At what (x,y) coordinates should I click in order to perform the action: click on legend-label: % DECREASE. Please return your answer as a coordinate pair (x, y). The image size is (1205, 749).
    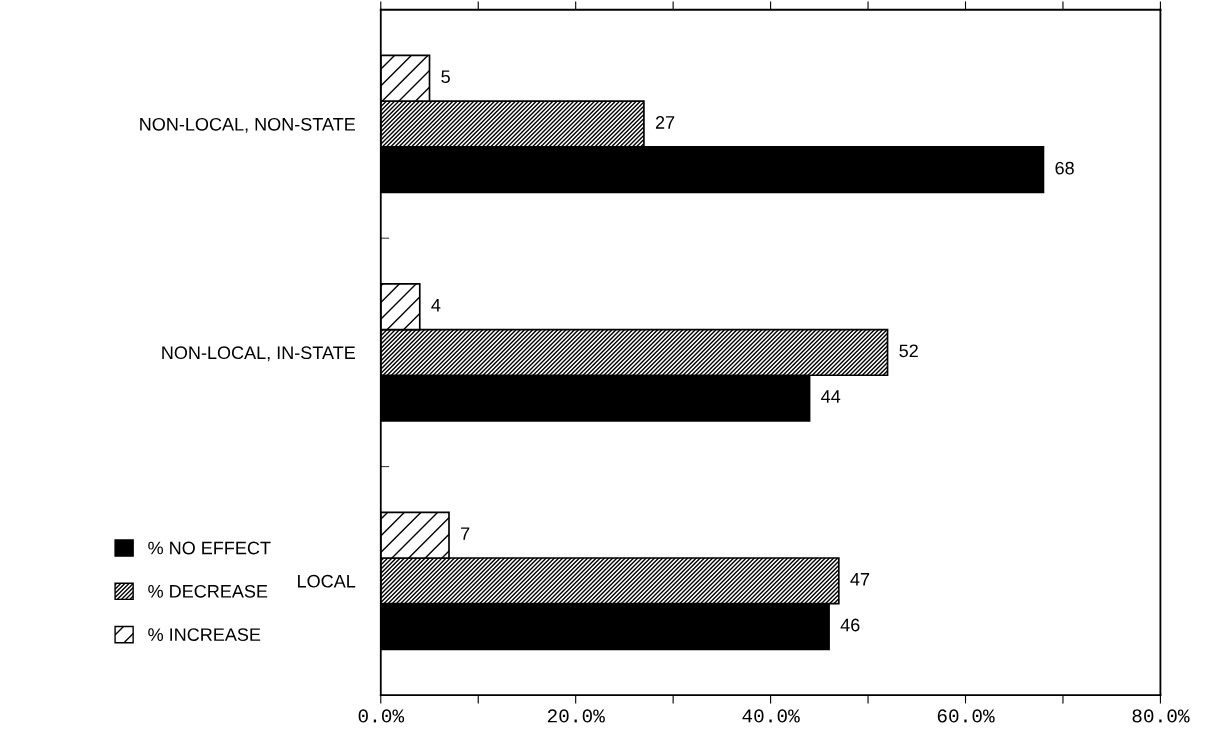
    Looking at the image, I should click on (208, 591).